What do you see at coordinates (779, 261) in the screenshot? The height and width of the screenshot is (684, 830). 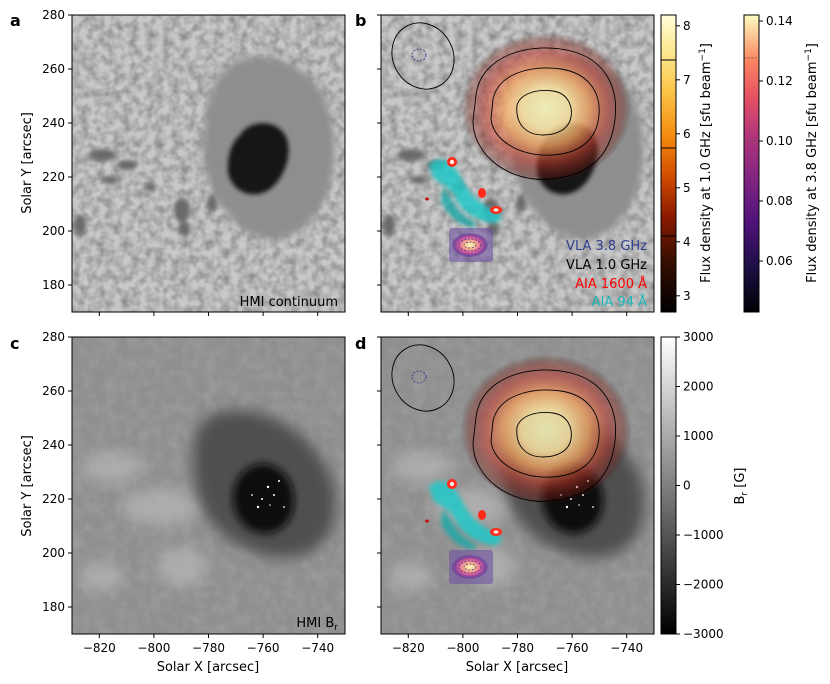 I see `colorbar-tick-label: 0.06` at bounding box center [779, 261].